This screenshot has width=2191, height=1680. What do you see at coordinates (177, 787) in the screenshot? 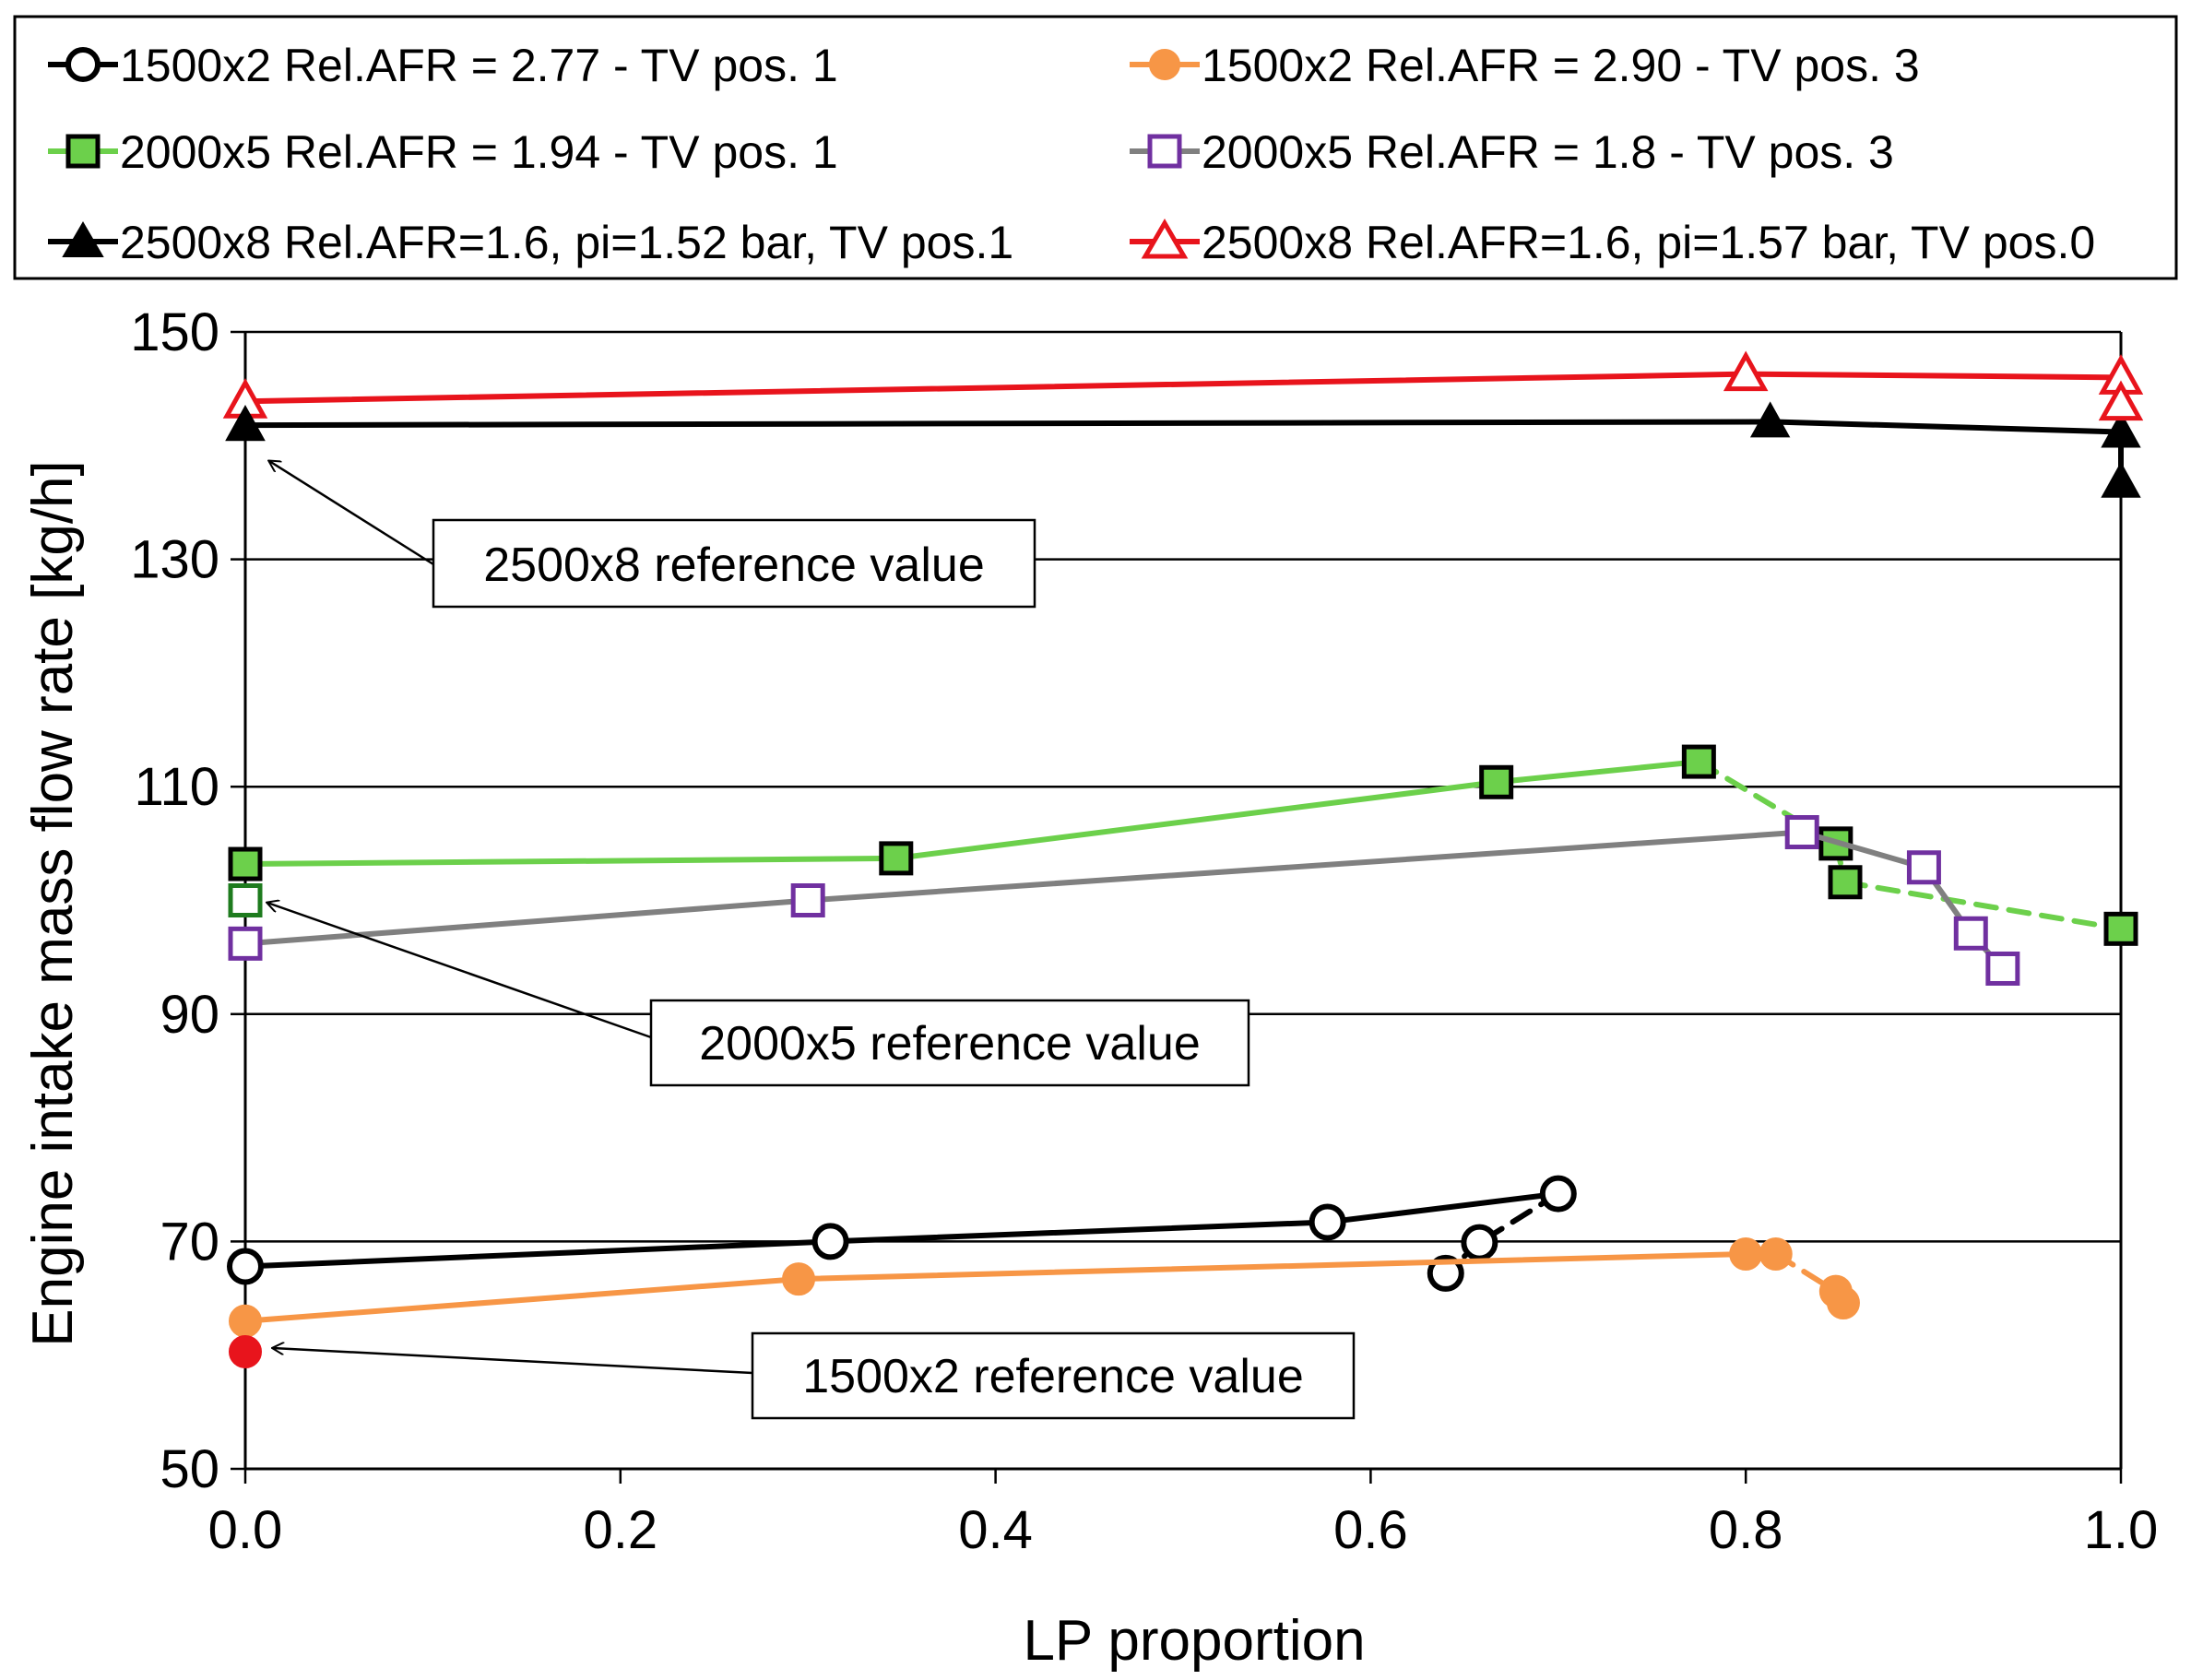
I see `ytick-label-3: 110` at bounding box center [177, 787].